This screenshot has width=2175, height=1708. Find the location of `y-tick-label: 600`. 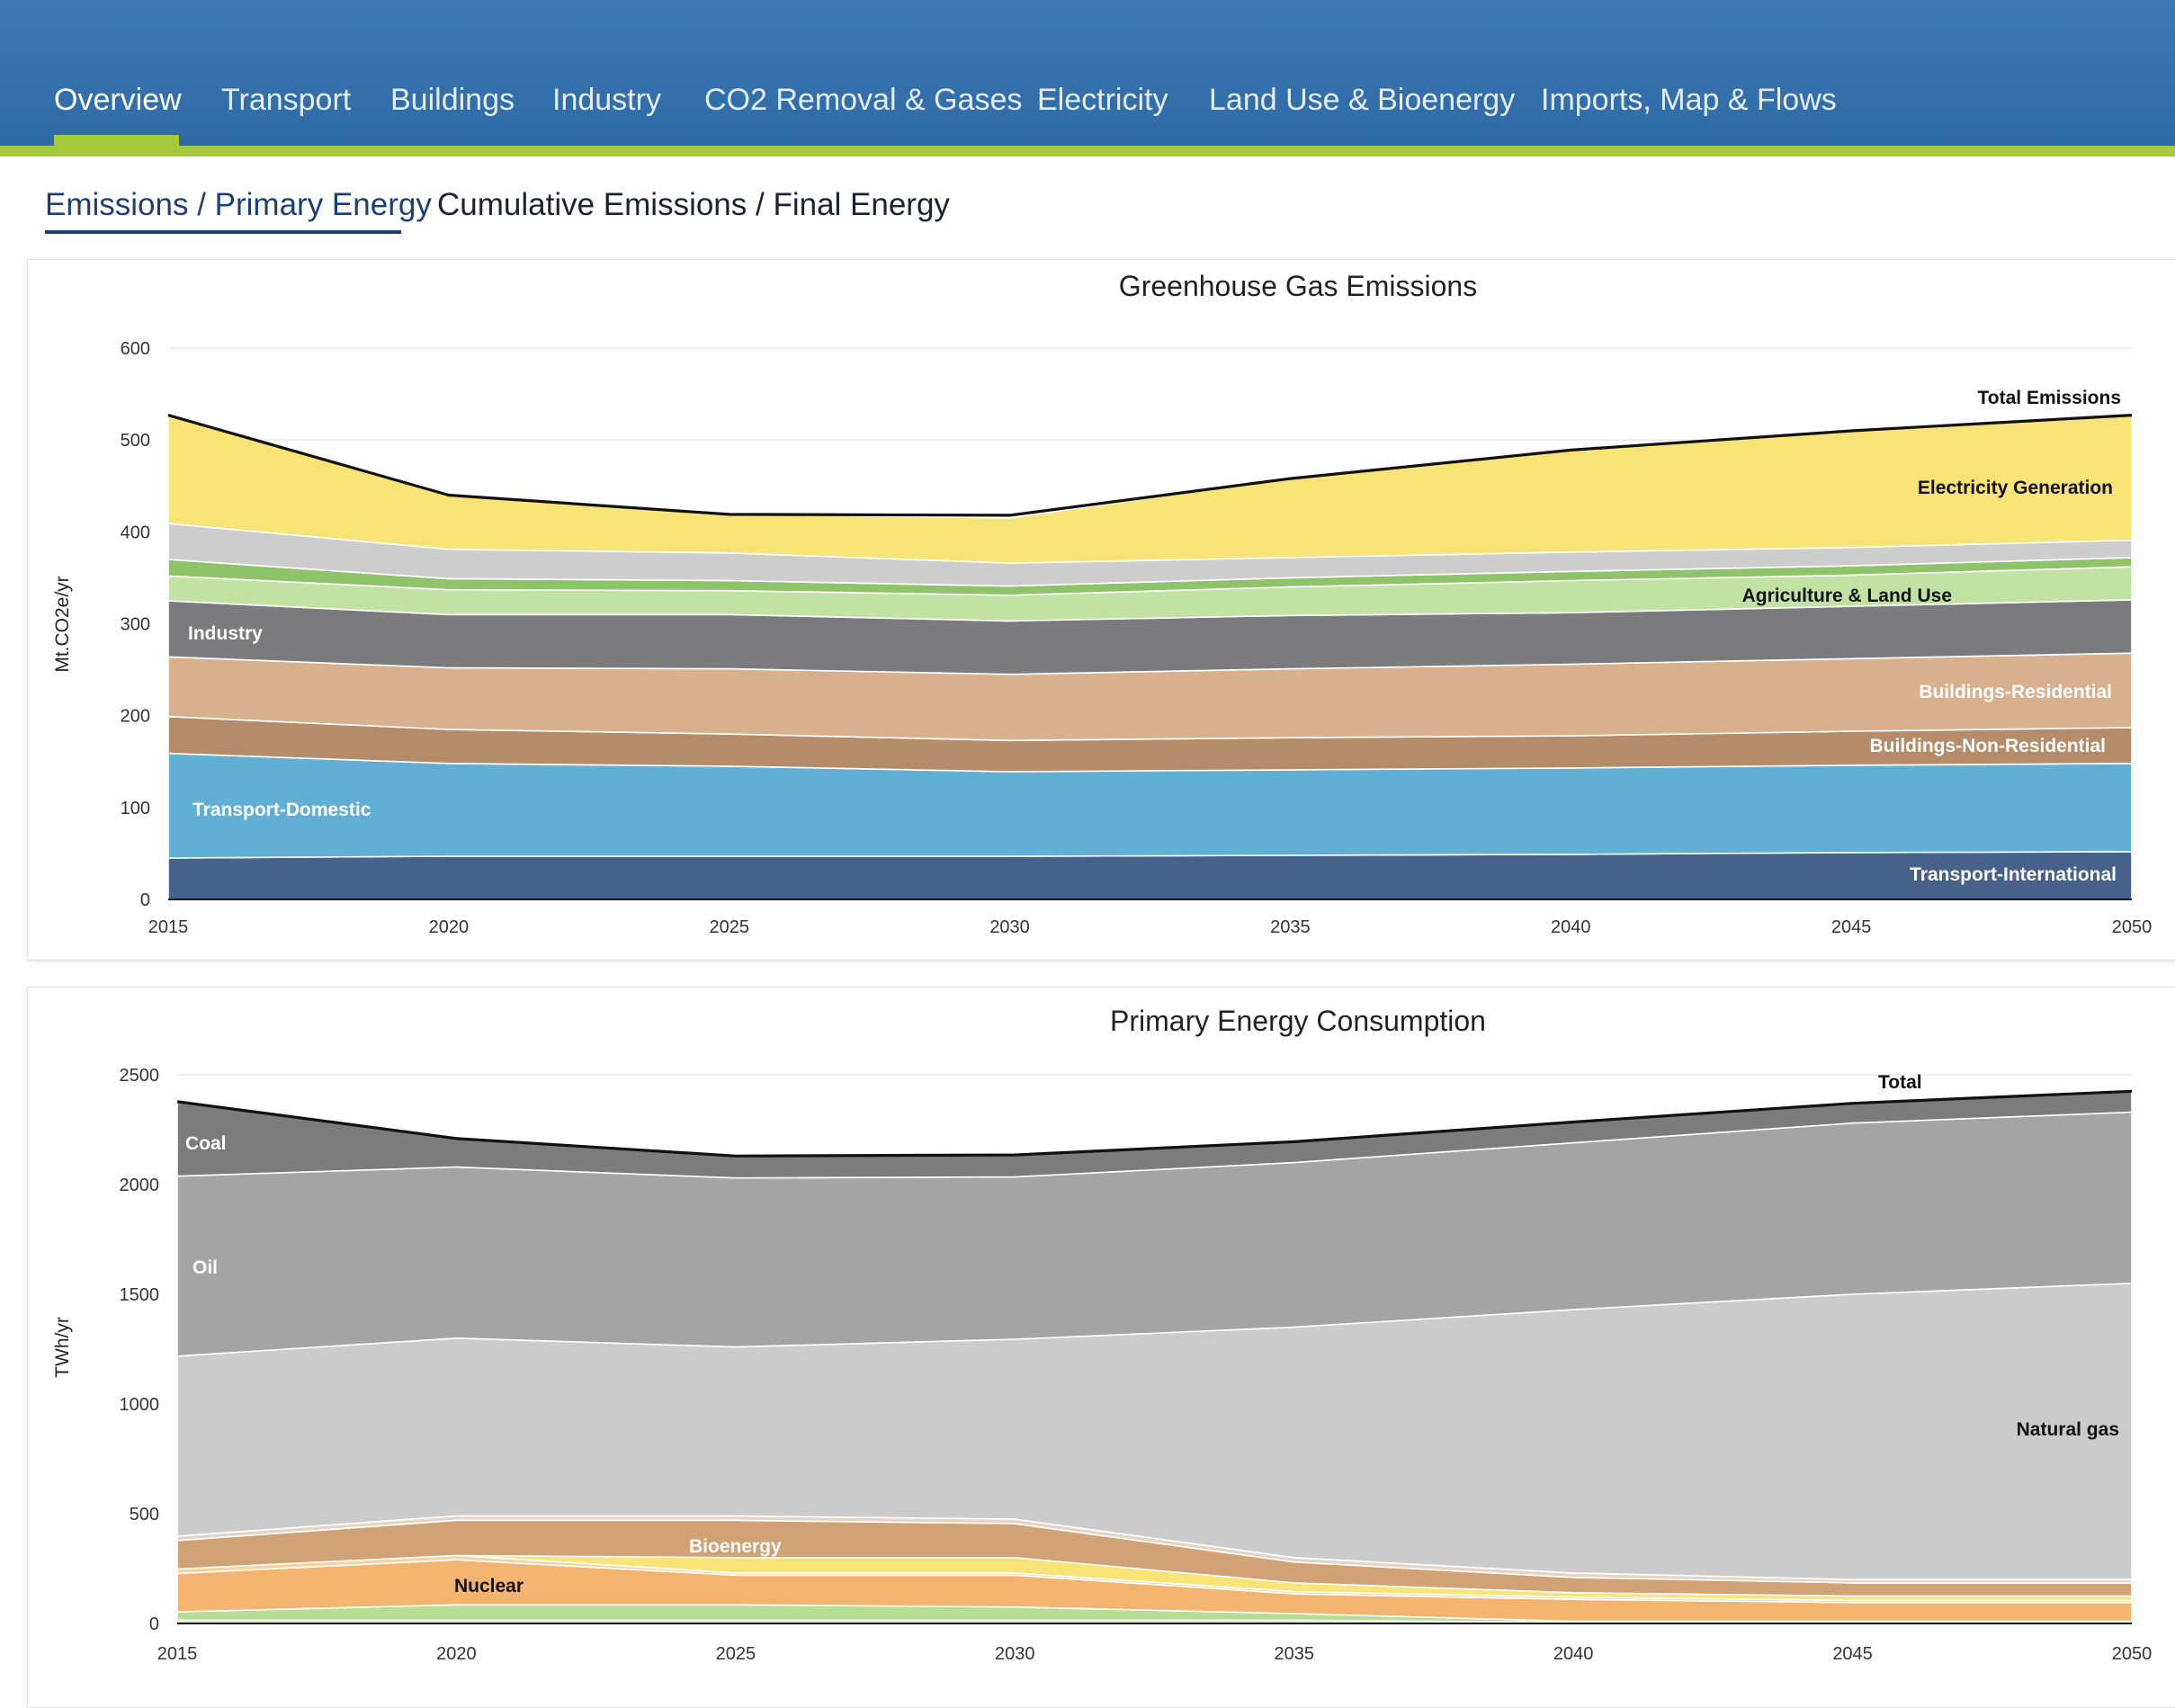

y-tick-label: 600 is located at coordinates (135, 349).